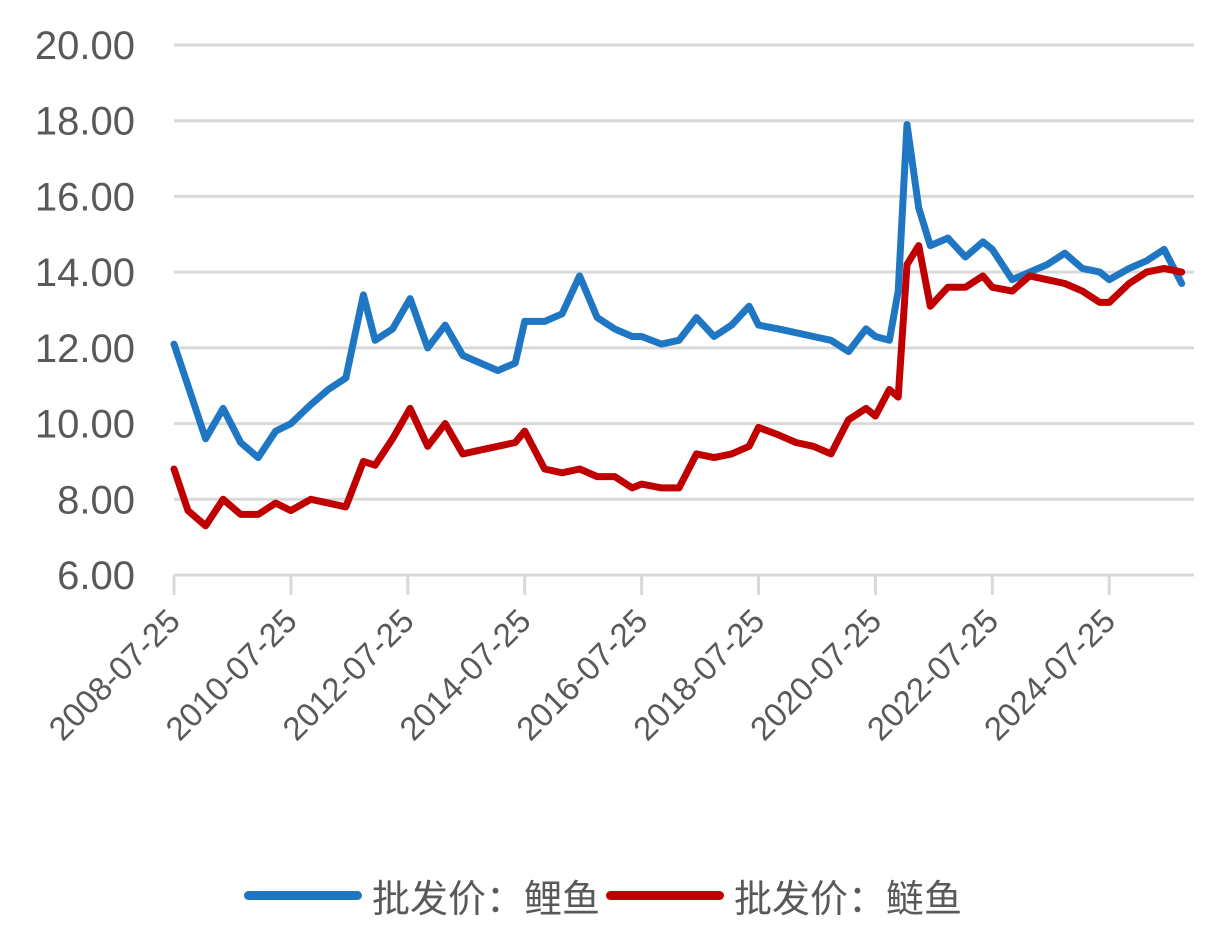  I want to click on legend-label-silver-carp: 批发价：鲢鱼, so click(848, 899).